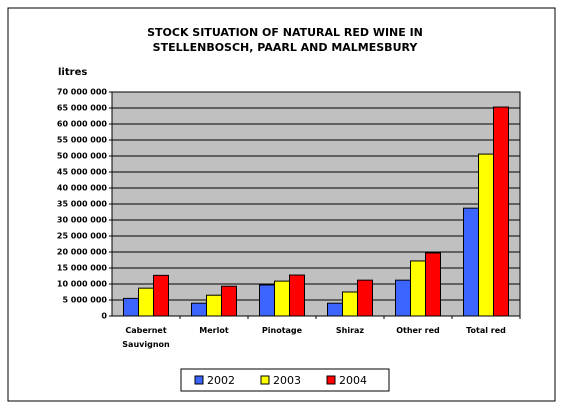  I want to click on x-tick-label: Pinotage, so click(282, 330).